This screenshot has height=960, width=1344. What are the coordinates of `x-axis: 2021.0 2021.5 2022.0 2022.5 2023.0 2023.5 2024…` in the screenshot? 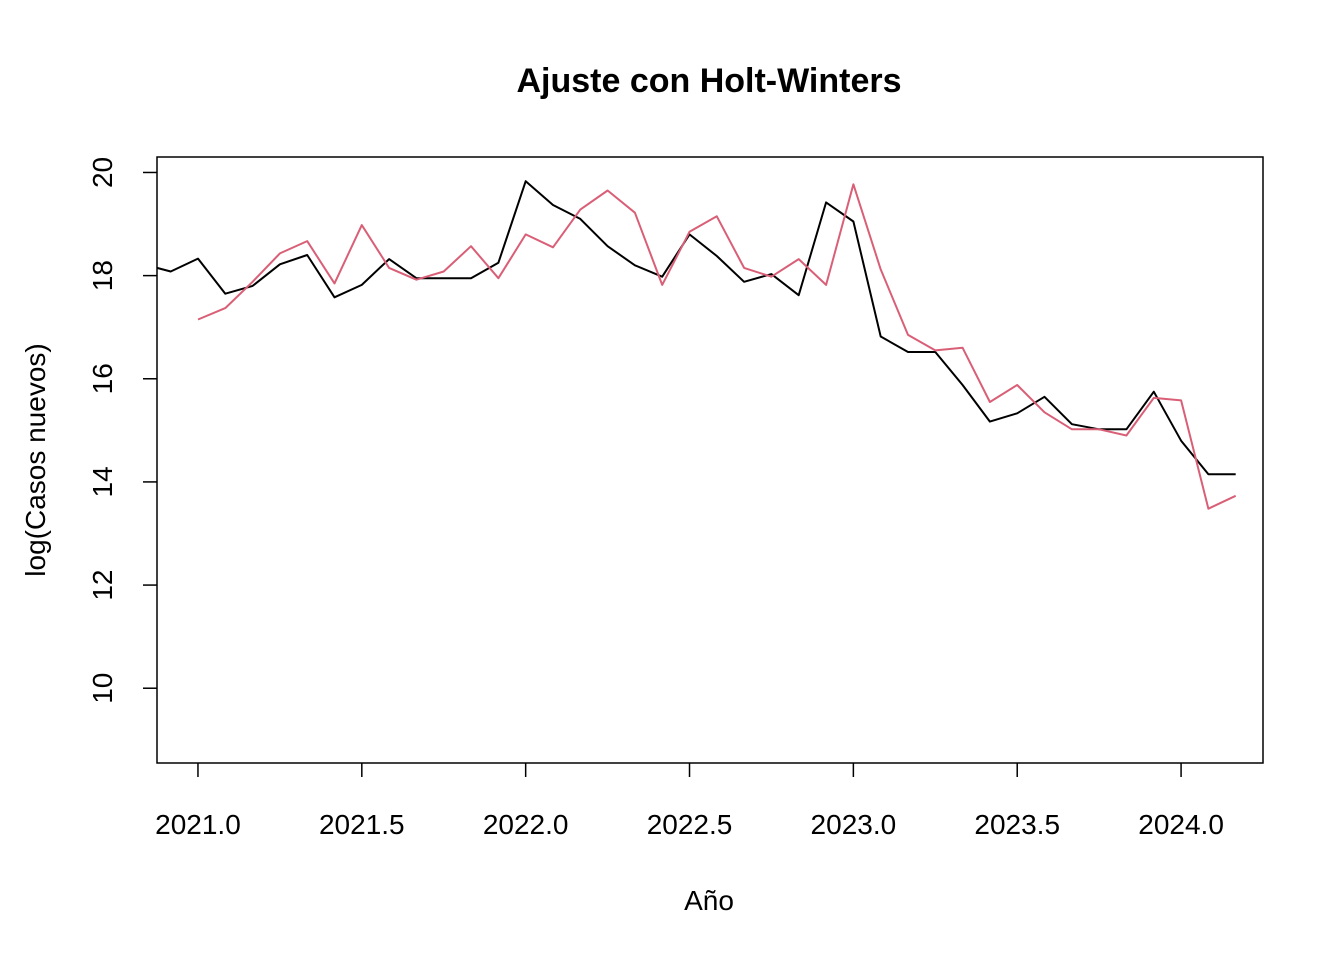 It's located at (689, 801).